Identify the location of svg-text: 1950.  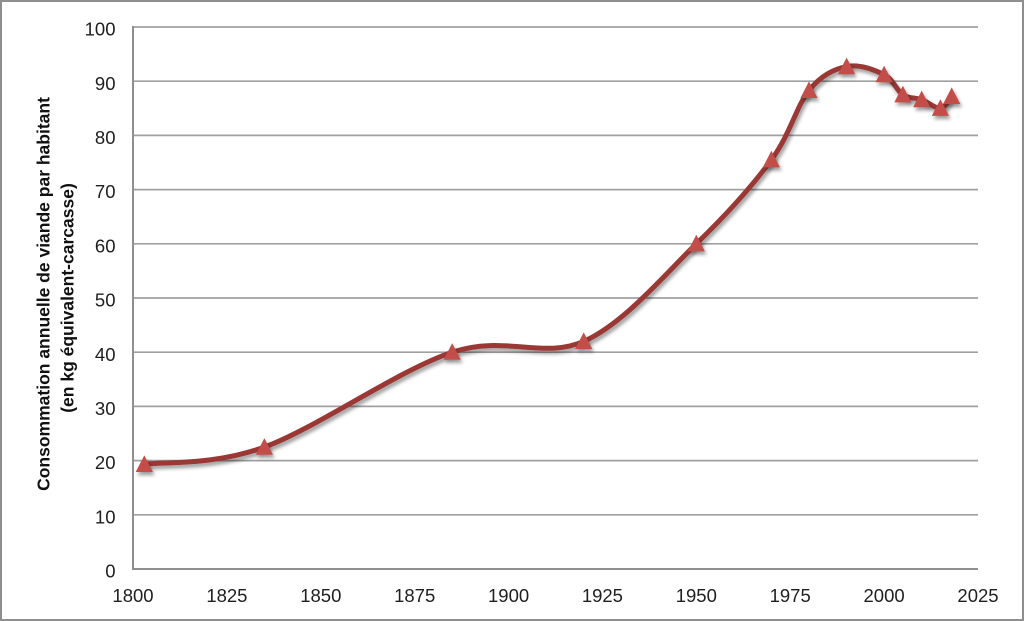
(696, 595).